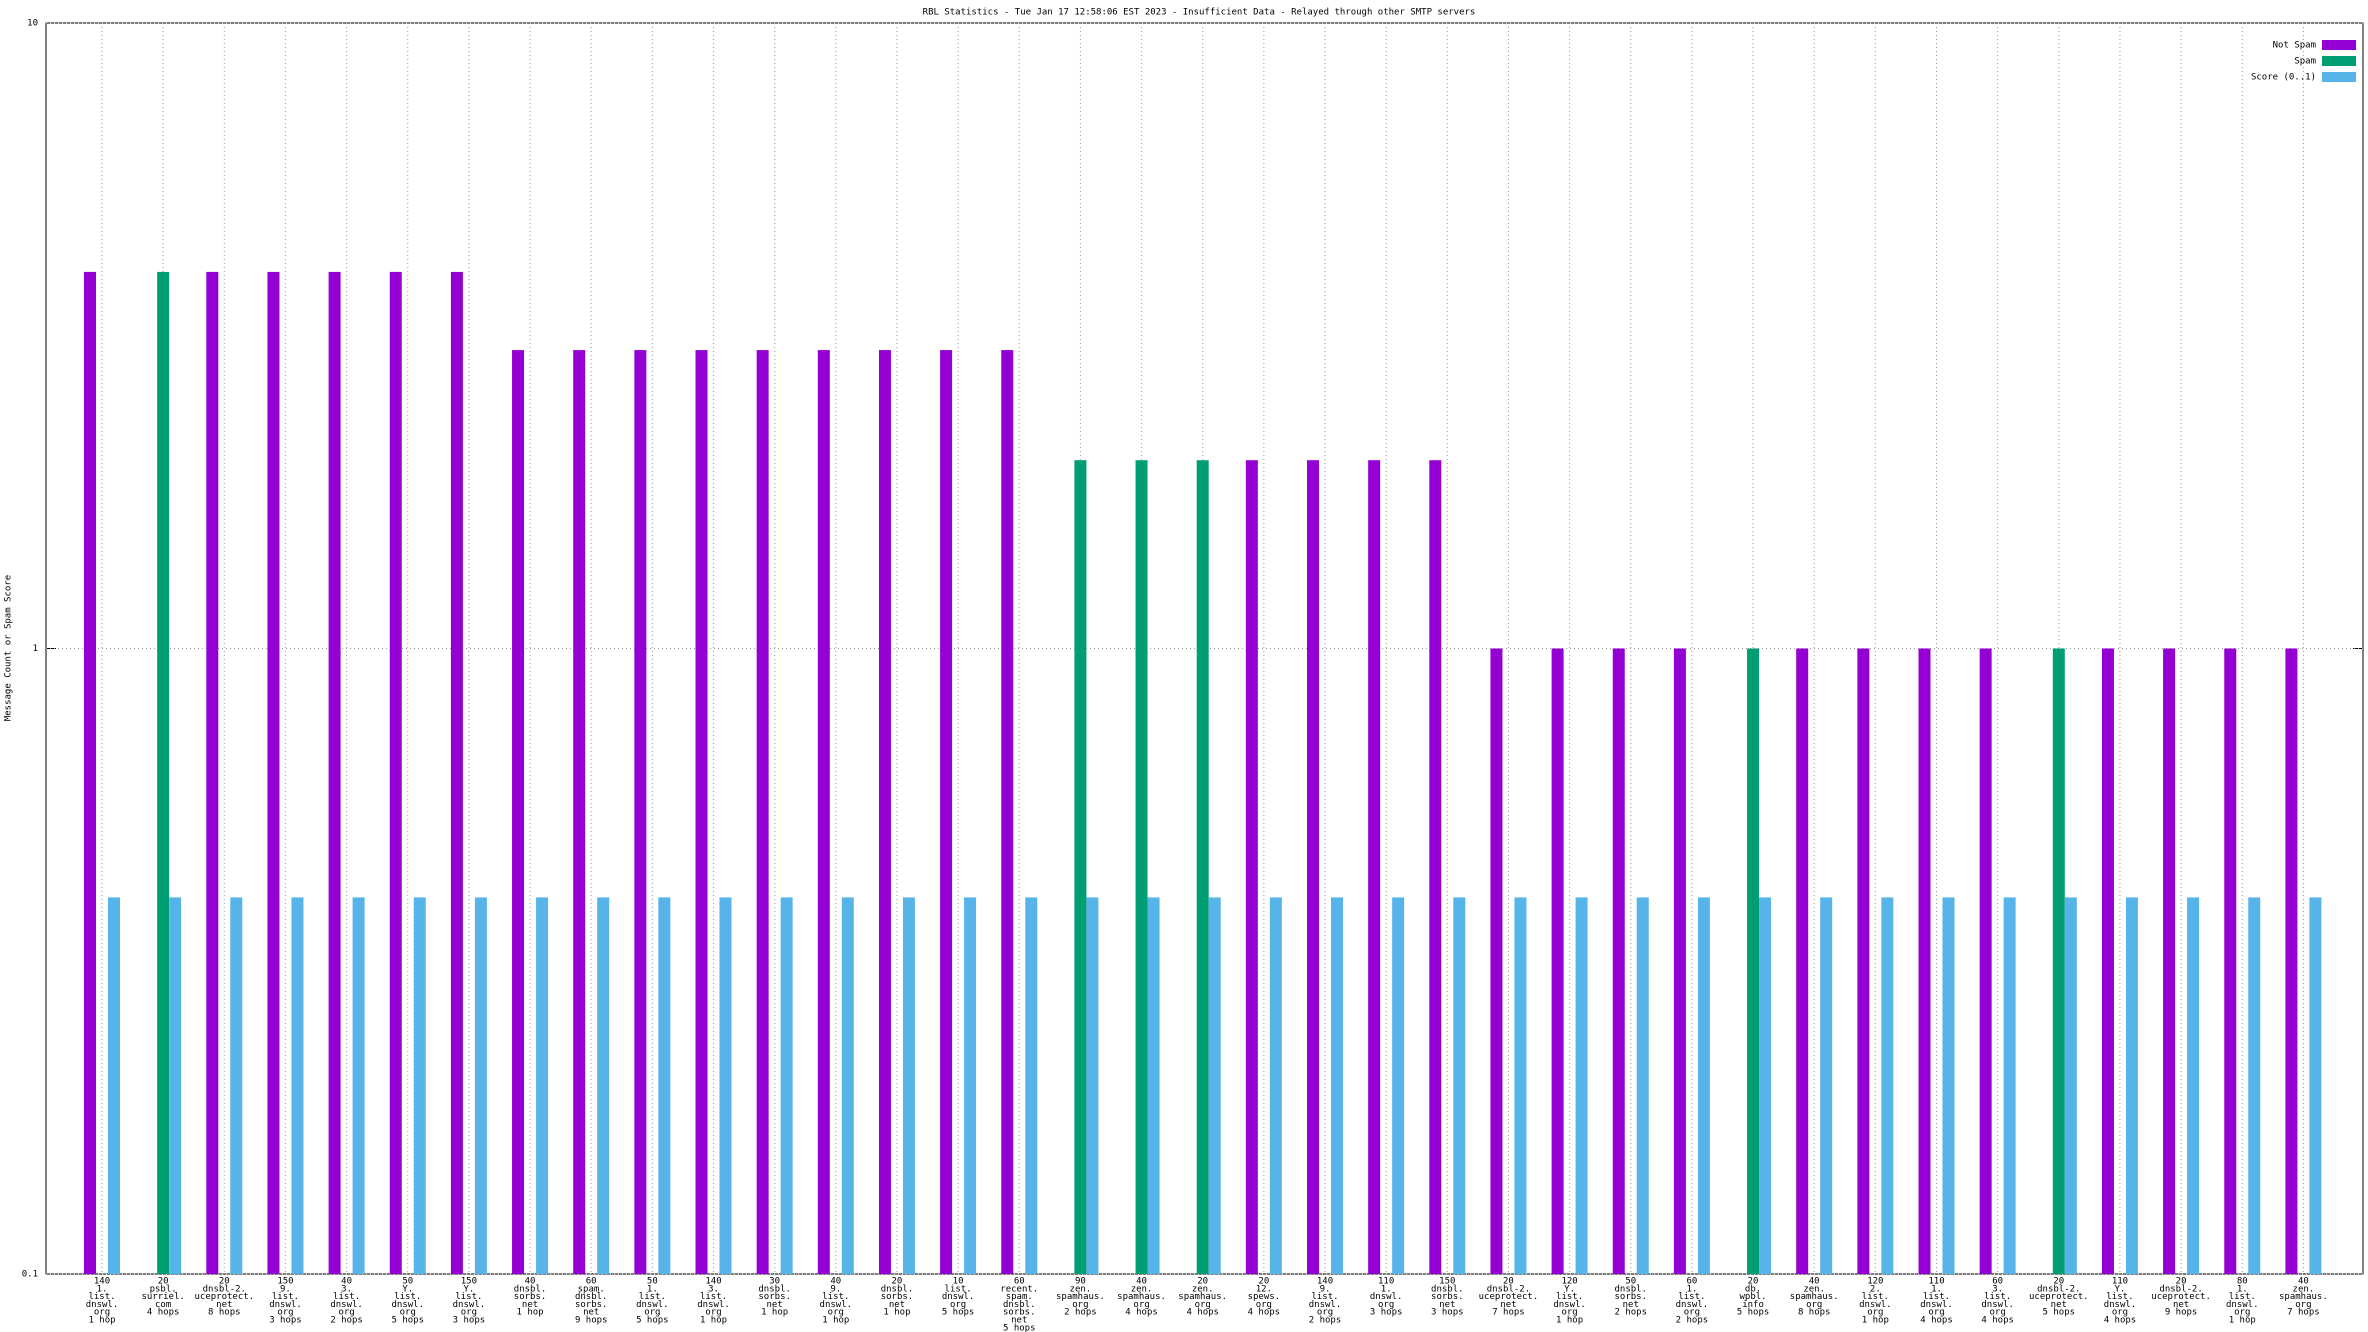 The width and height of the screenshot is (2368, 1332). Describe the element at coordinates (2339, 61) in the screenshot. I see `legend-swatch` at that location.